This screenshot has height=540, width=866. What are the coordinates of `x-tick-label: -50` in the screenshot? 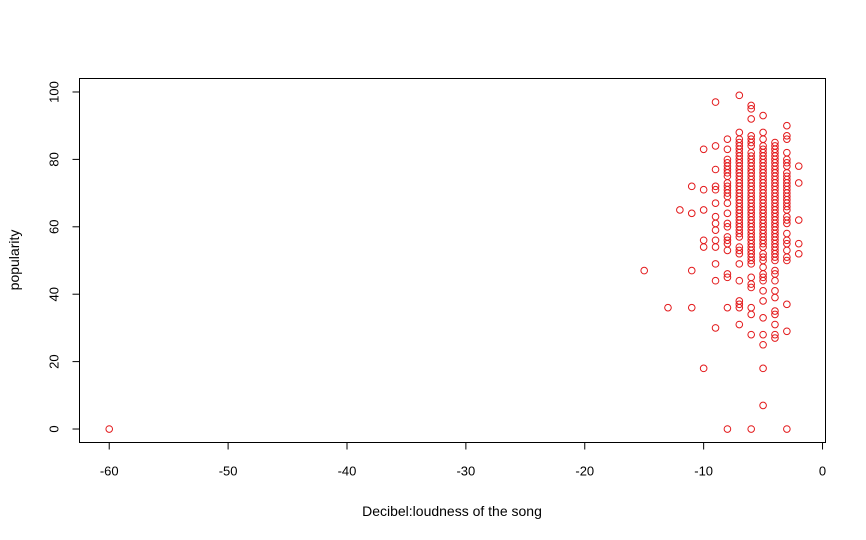 It's located at (228, 471).